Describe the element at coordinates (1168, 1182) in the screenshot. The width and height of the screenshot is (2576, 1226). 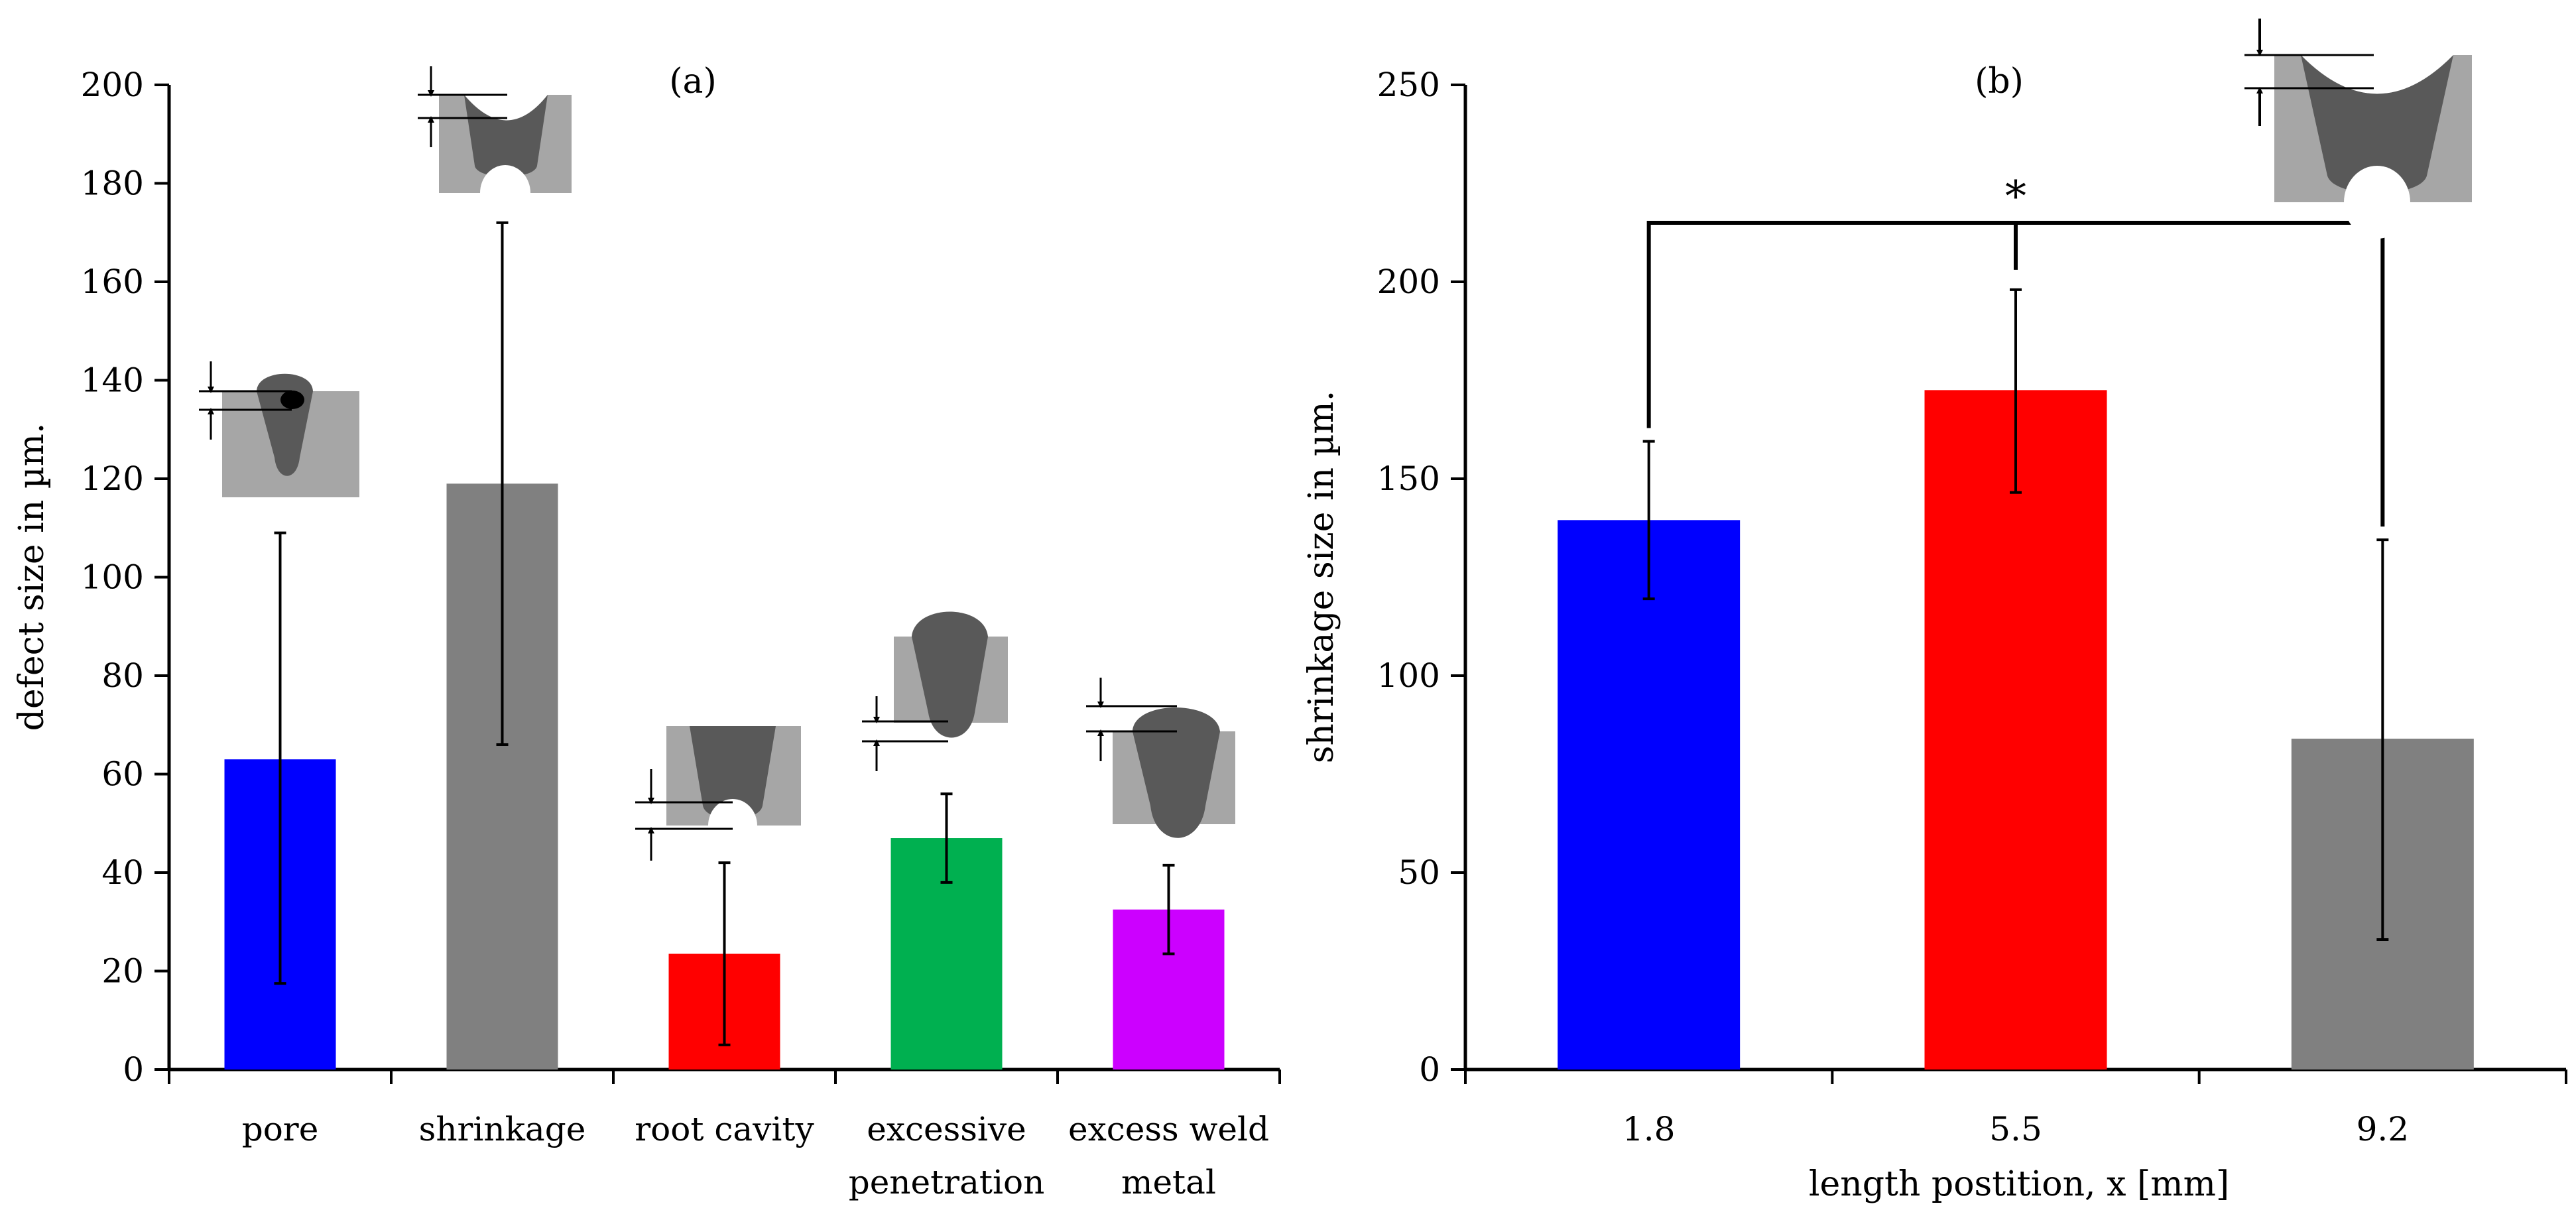
I see `chart-a-x-tick-label-4-line-1: metal` at that location.